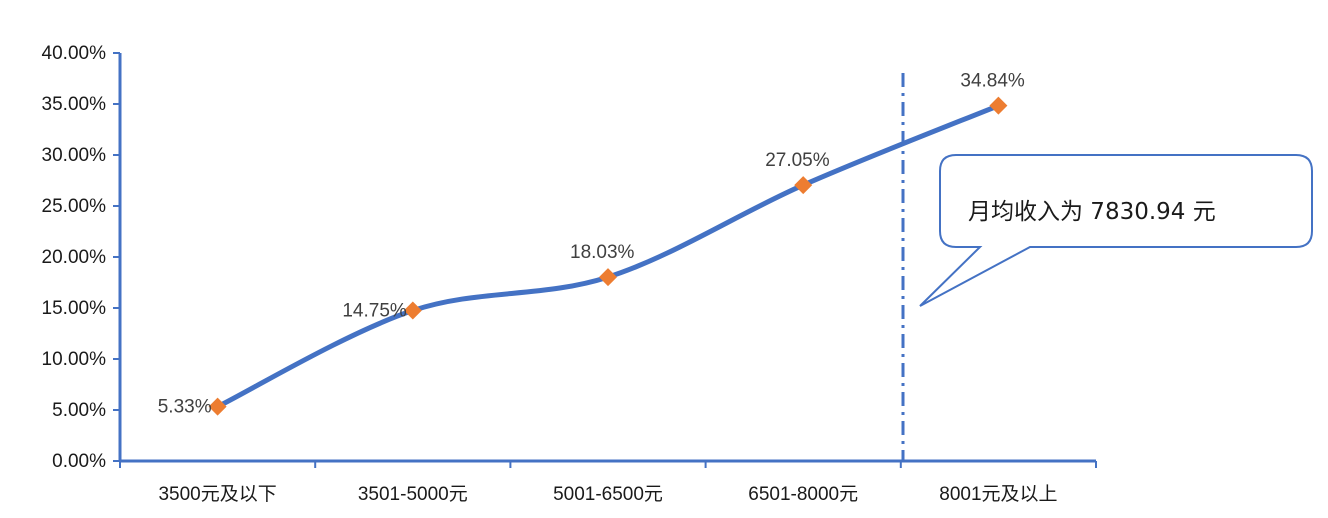 The height and width of the screenshot is (518, 1328). I want to click on y-tick-label: 15.00%, so click(74, 308).